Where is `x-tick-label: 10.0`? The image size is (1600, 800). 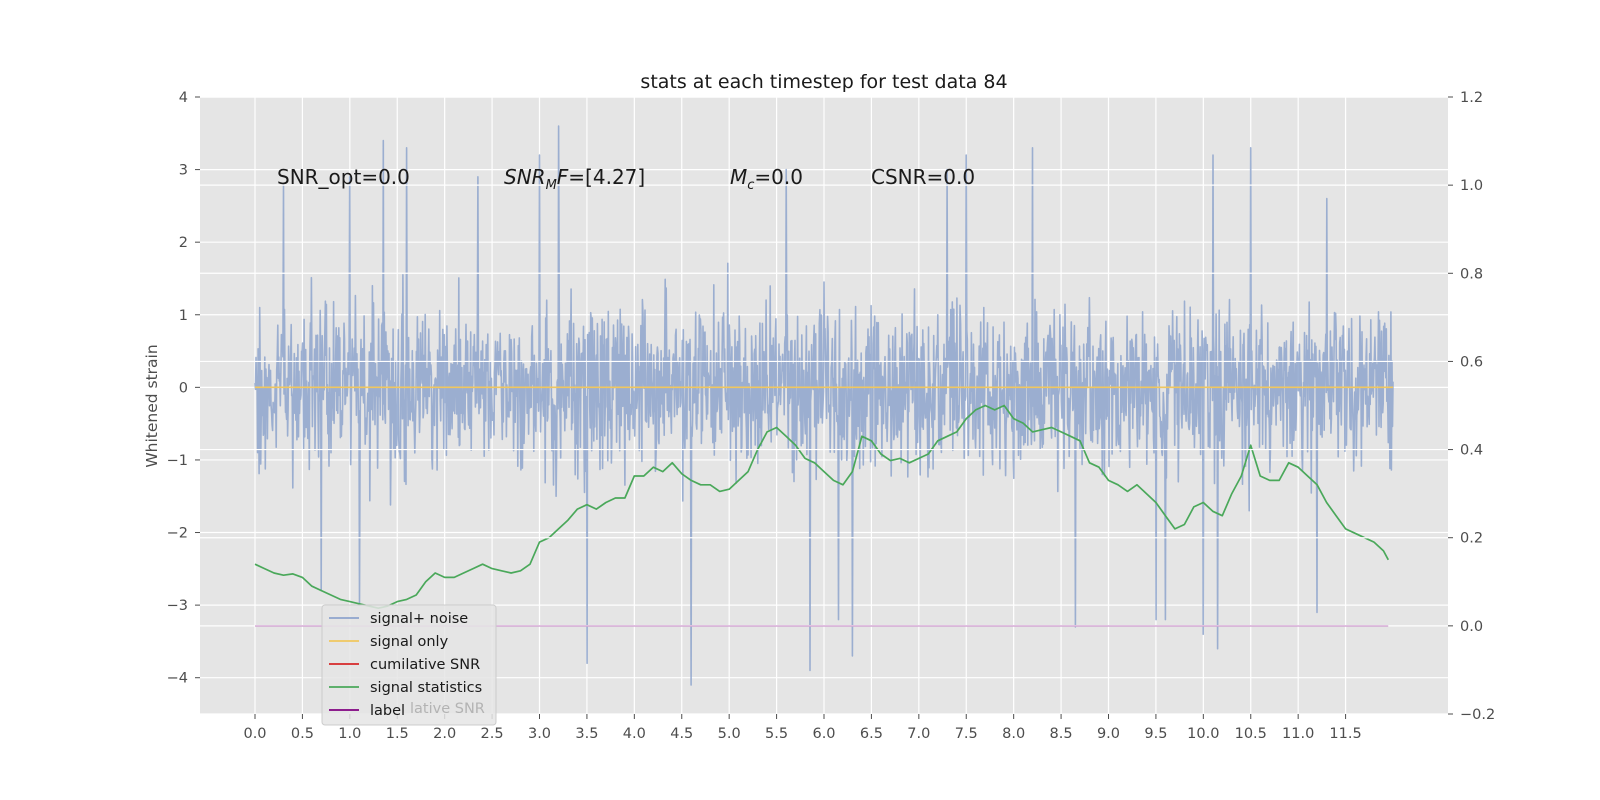 x-tick-label: 10.0 is located at coordinates (1203, 734).